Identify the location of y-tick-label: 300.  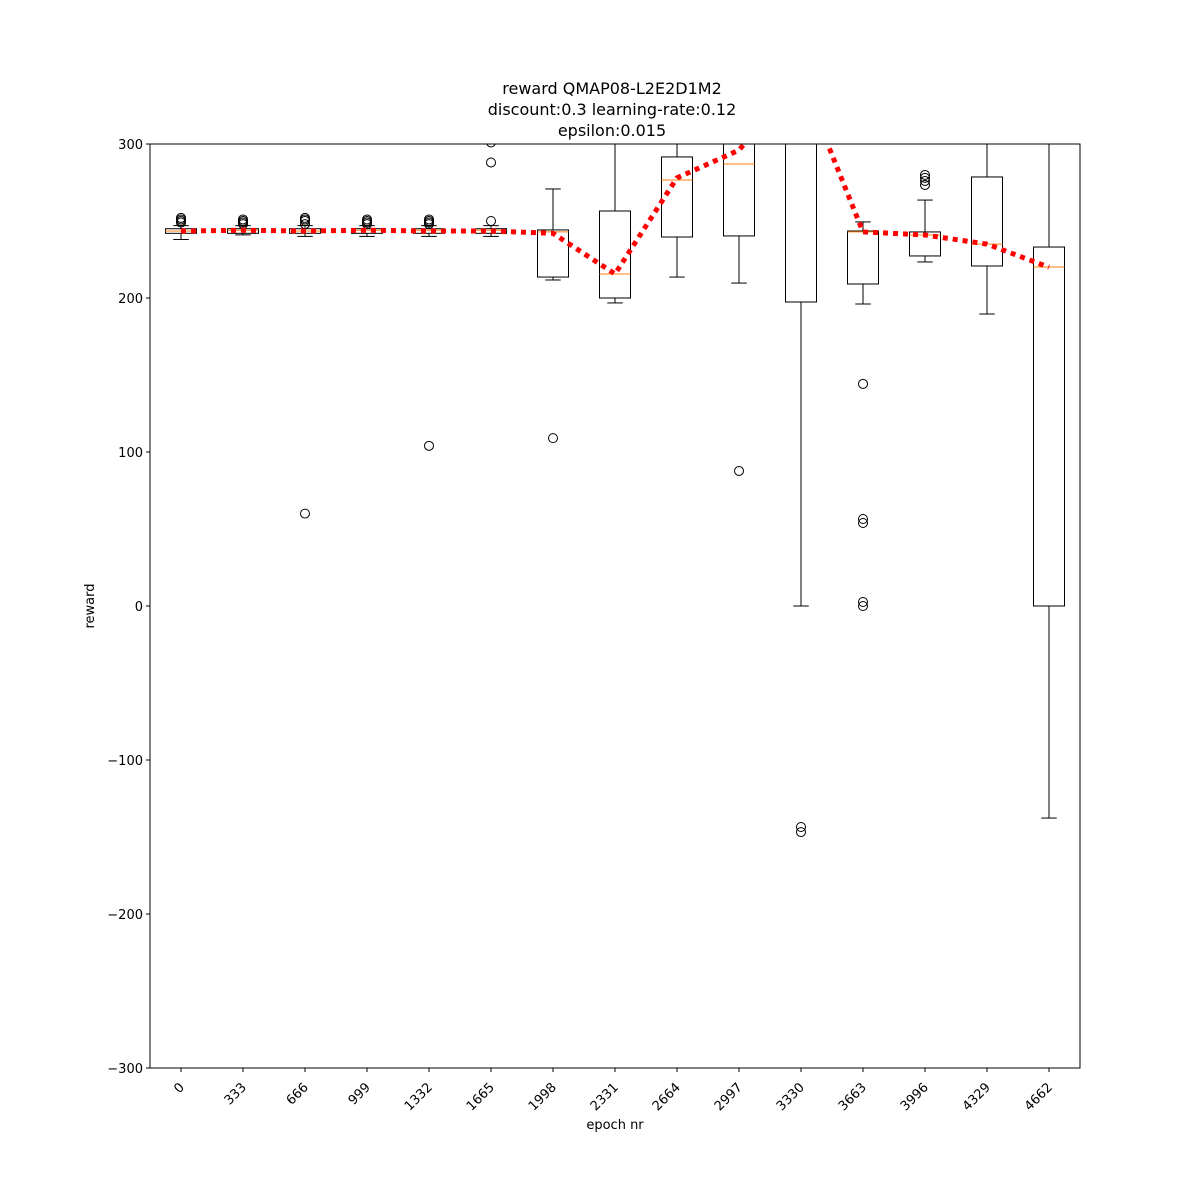
(130, 145).